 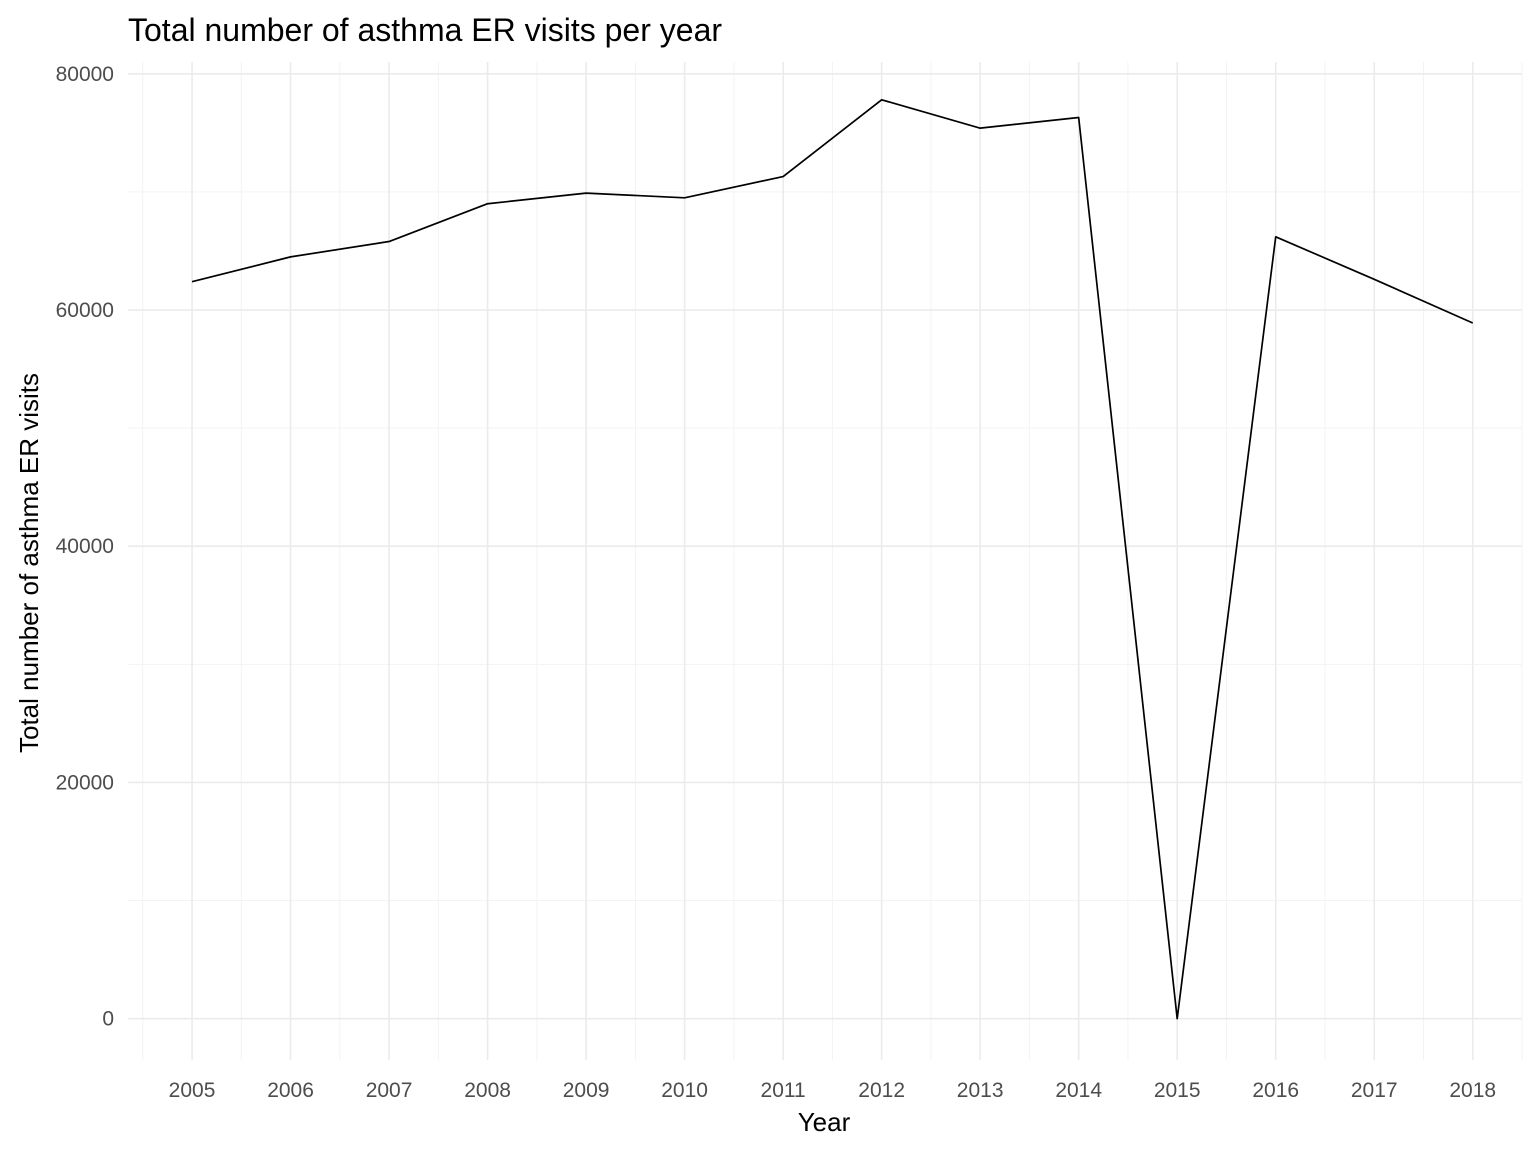 What do you see at coordinates (29, 563) in the screenshot?
I see `y-axis-title: Total number of asthma ER visits` at bounding box center [29, 563].